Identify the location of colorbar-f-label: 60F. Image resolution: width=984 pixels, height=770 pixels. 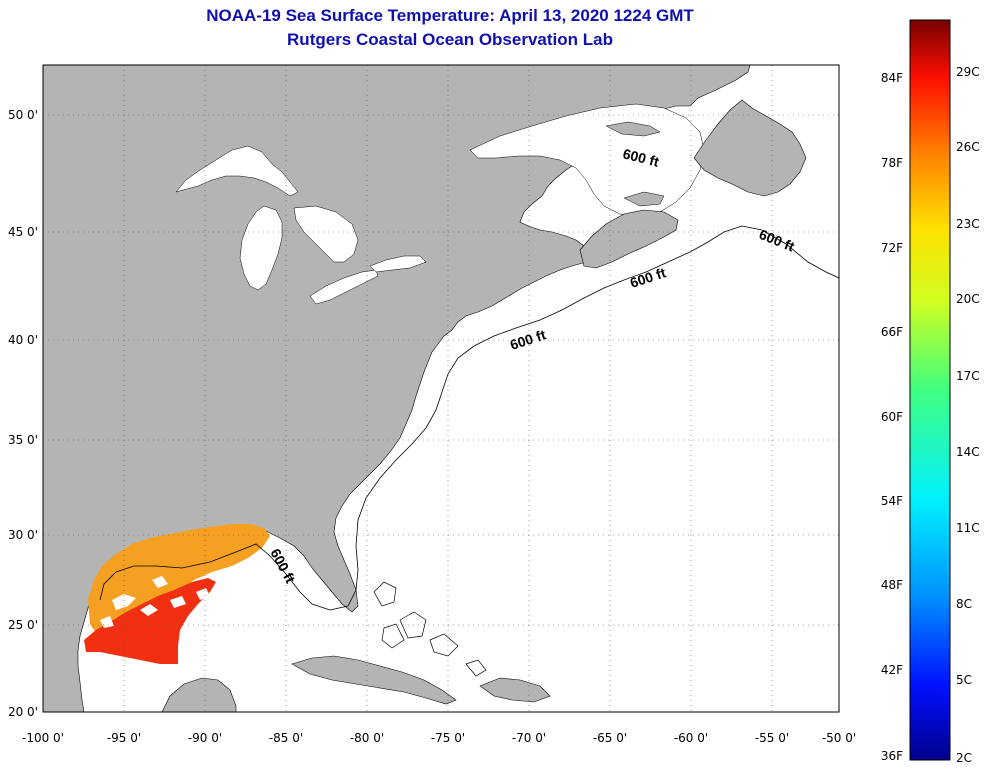
(892, 417).